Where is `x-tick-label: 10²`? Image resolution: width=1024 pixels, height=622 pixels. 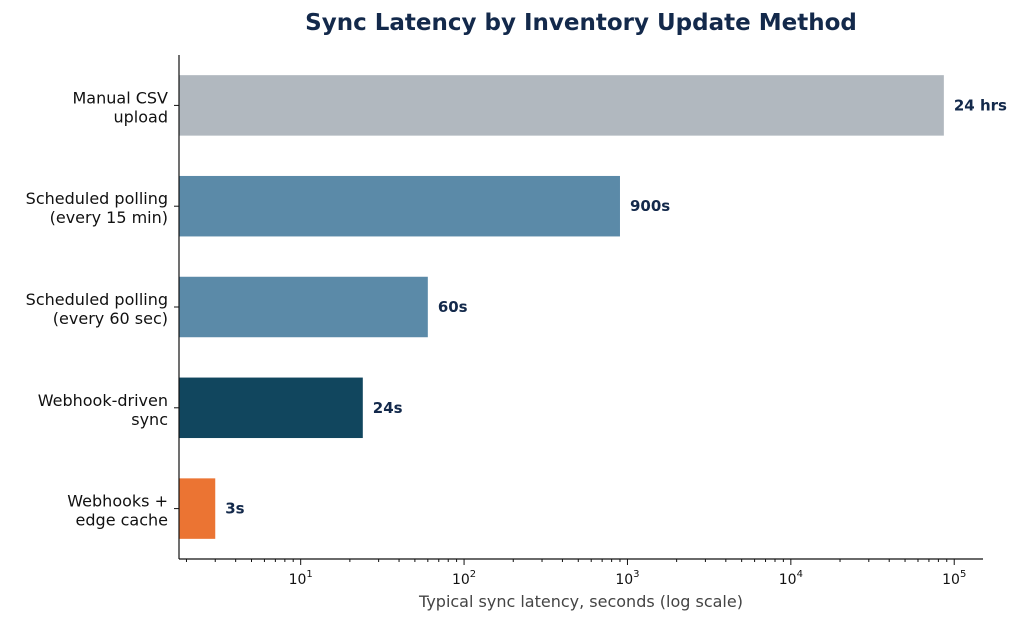
x-tick-label: 10² is located at coordinates (464, 578).